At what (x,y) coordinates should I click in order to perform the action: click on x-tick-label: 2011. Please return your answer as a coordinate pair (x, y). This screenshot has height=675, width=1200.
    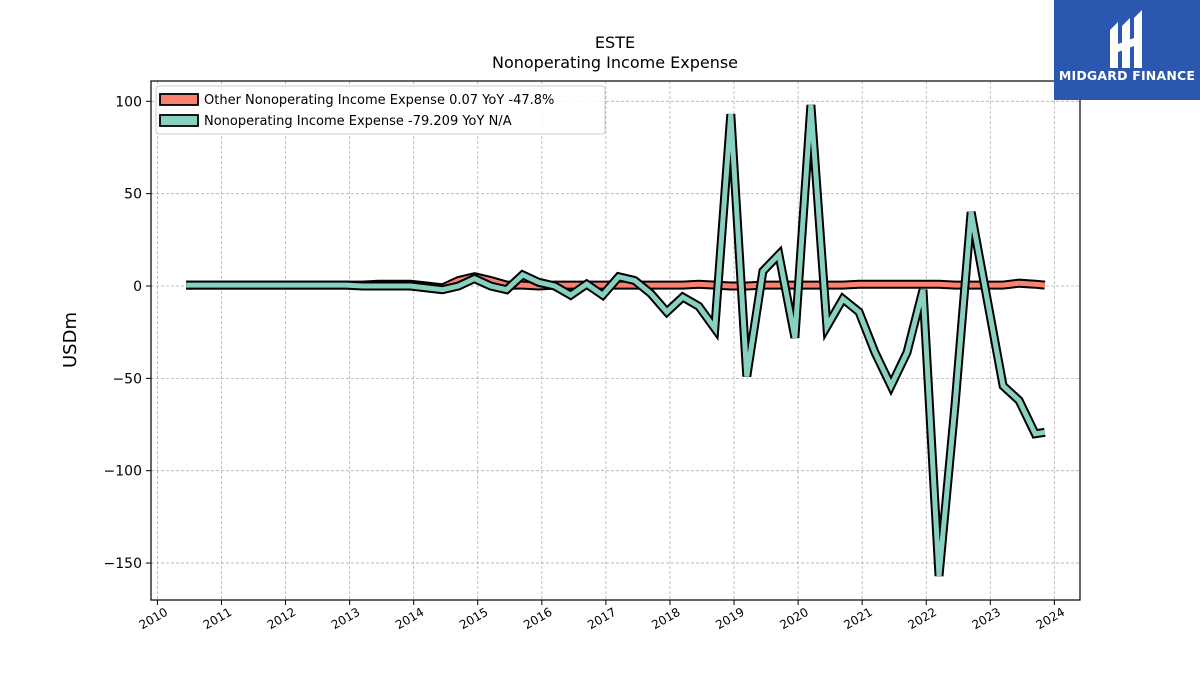
    Looking at the image, I should click on (217, 618).